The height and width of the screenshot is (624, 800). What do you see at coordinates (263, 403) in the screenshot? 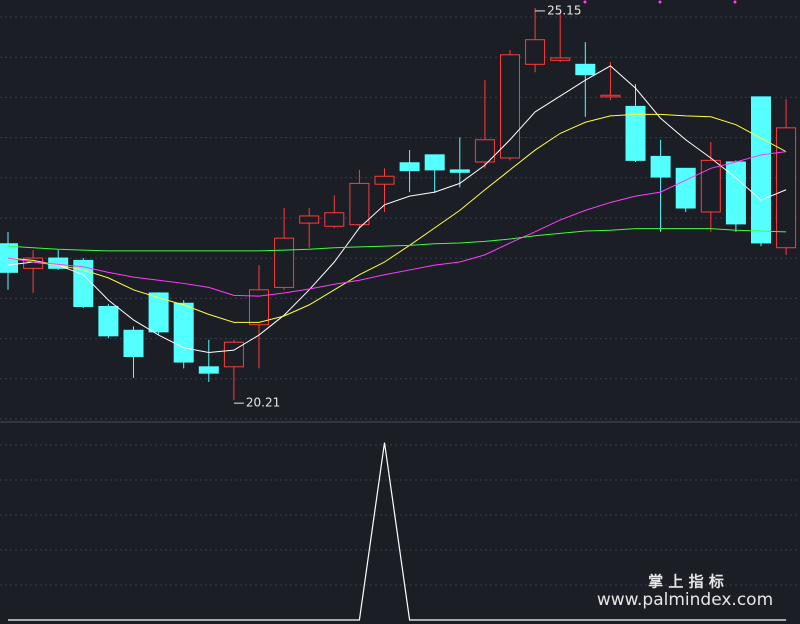
I see `low-label: 20.21` at bounding box center [263, 403].